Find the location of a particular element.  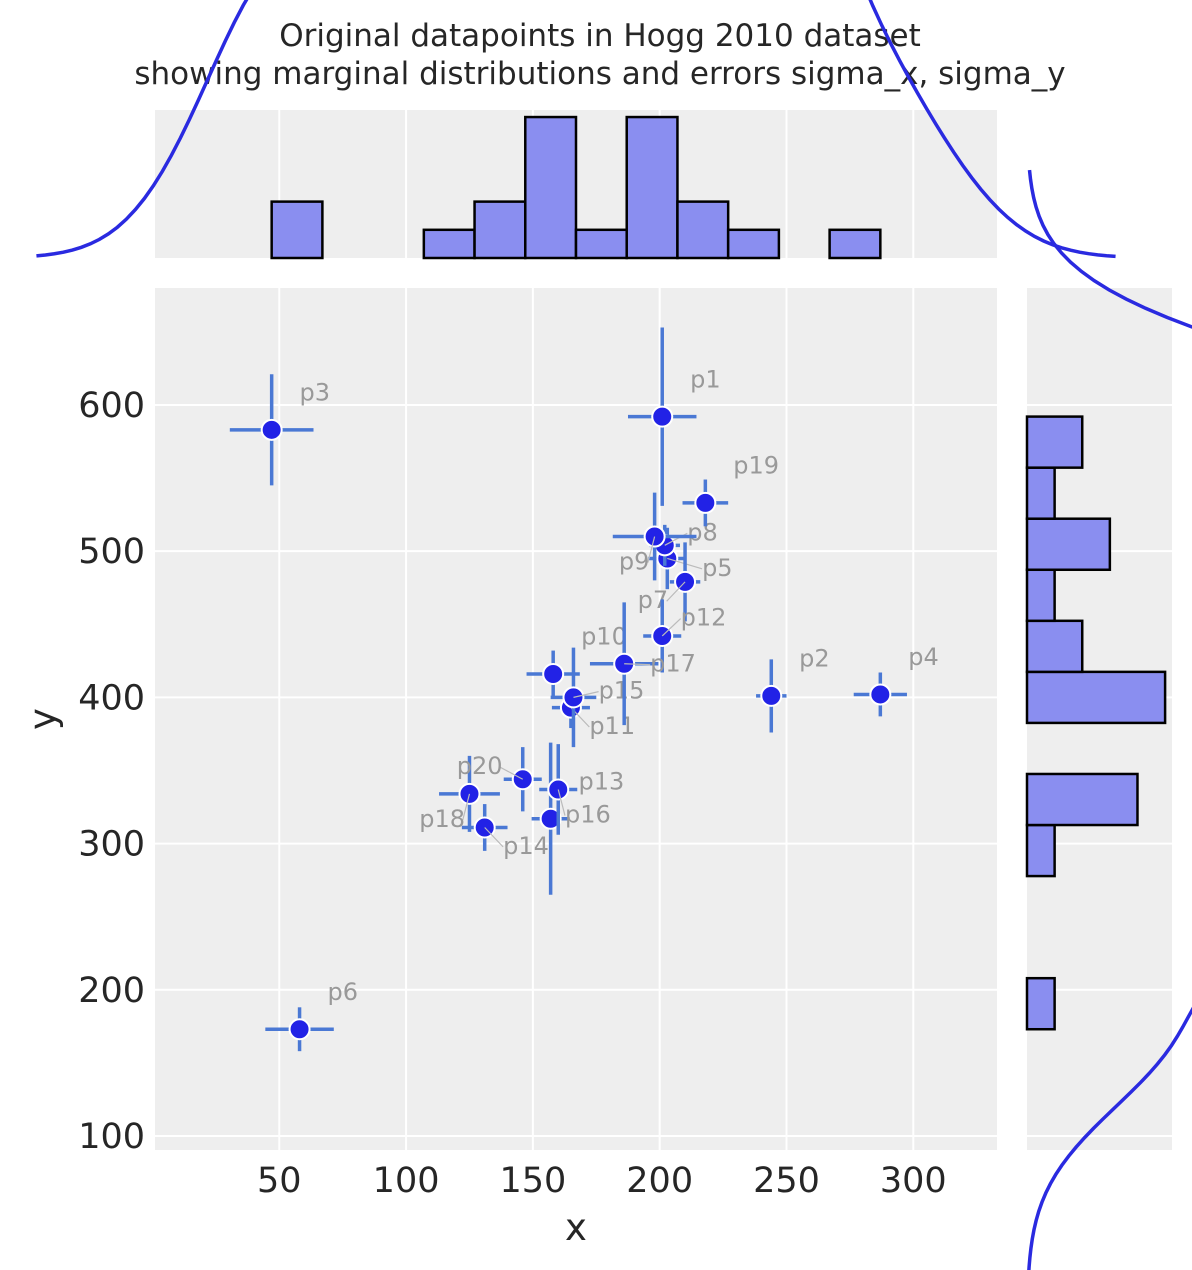

point-label: p11 is located at coordinates (612, 726).